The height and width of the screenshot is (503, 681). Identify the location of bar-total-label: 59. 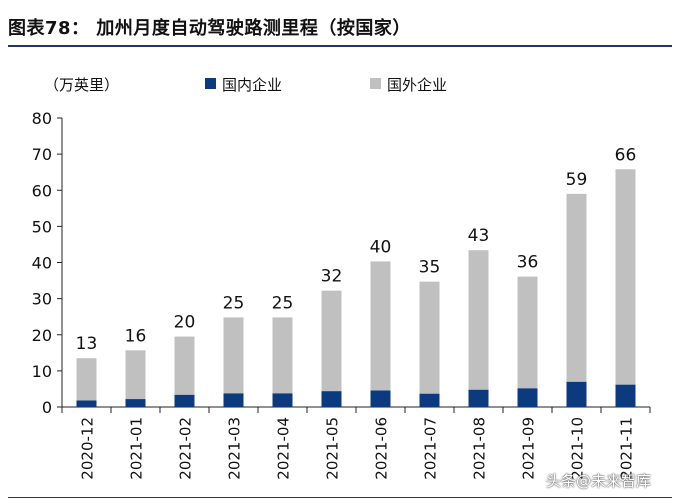
(577, 180).